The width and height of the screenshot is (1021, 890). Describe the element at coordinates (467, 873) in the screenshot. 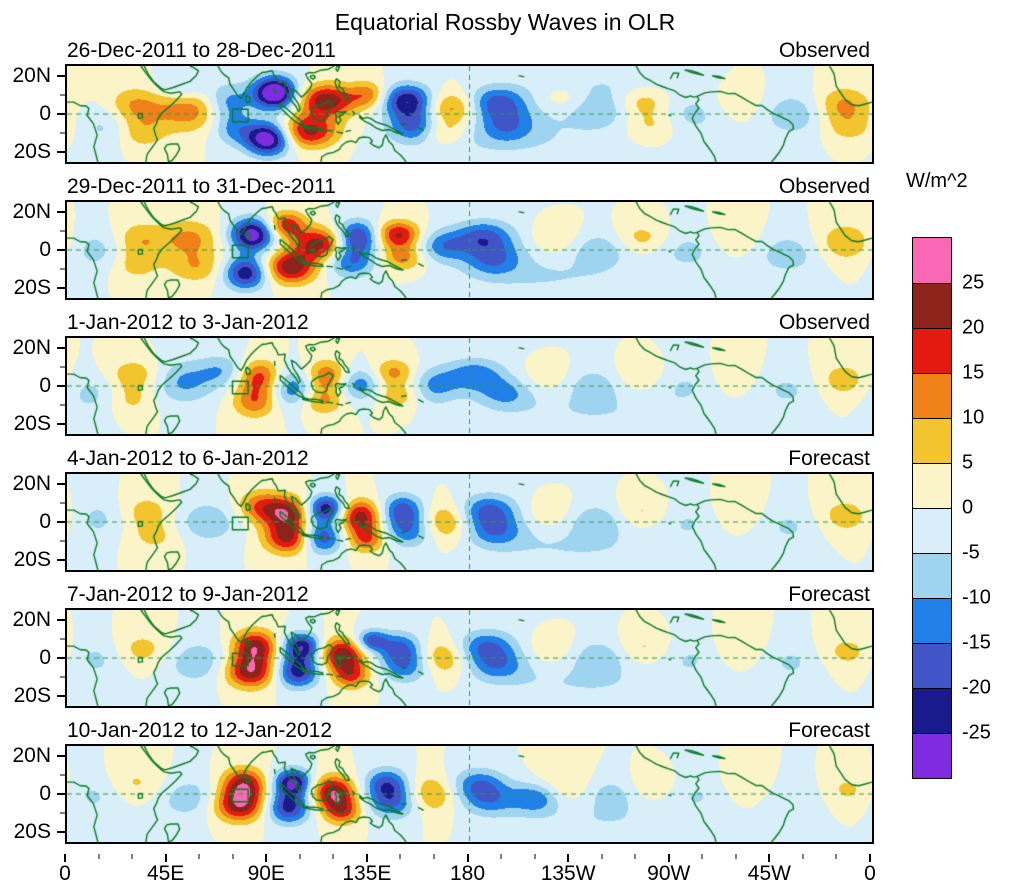

I see `x-tick-label: 180` at that location.